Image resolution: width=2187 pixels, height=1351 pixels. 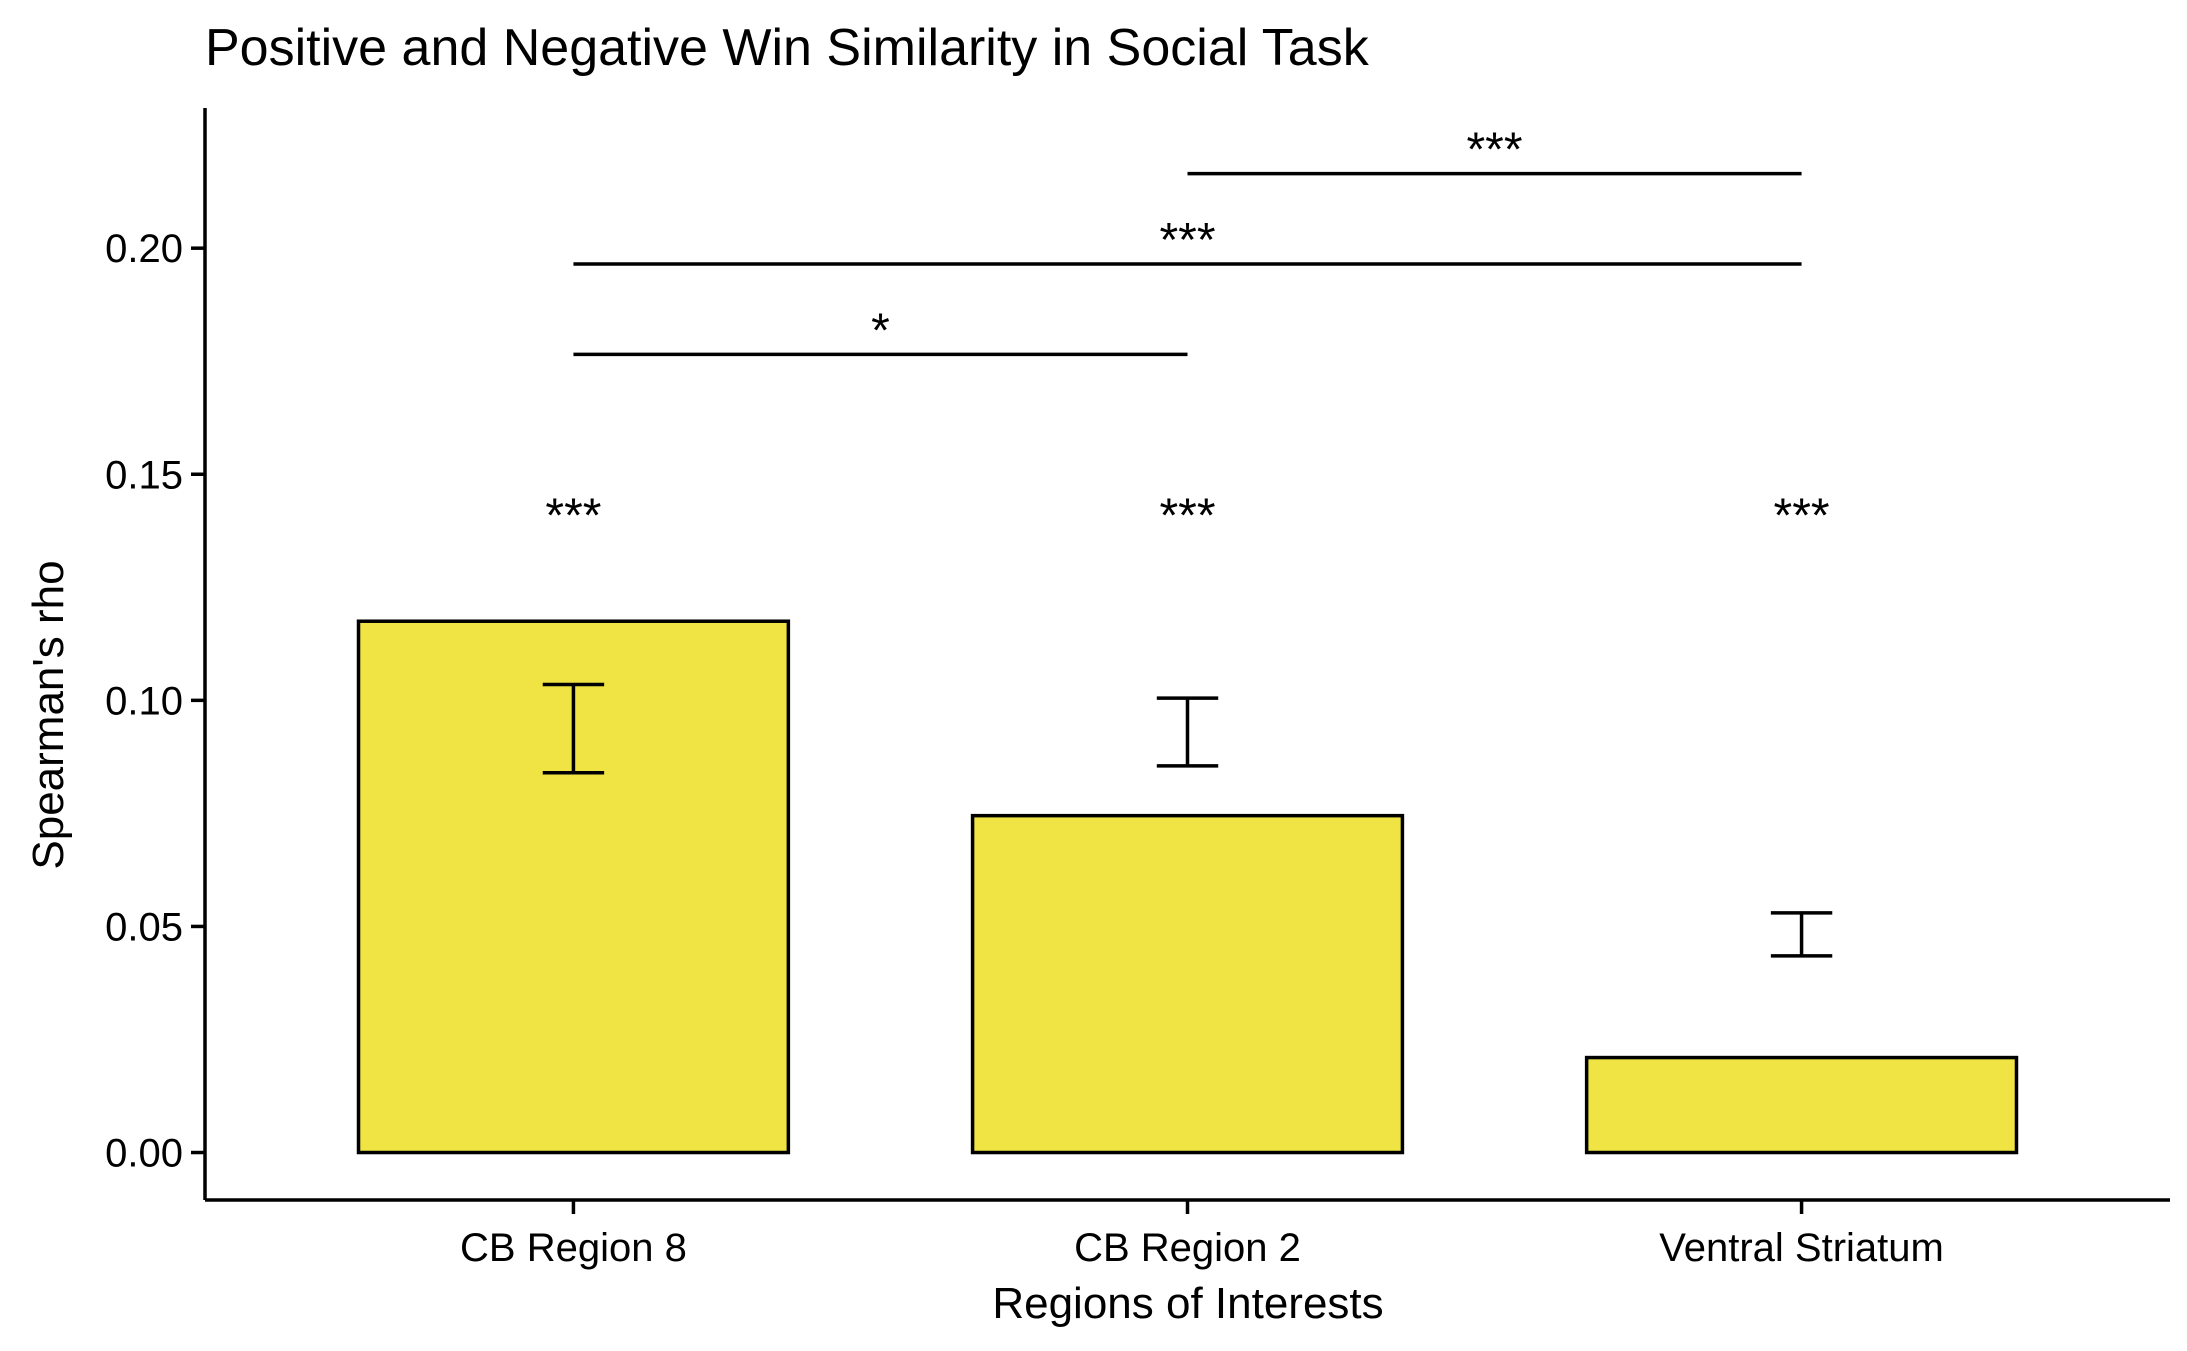 What do you see at coordinates (573, 1248) in the screenshot?
I see `x-tick-label: CB Region 8` at bounding box center [573, 1248].